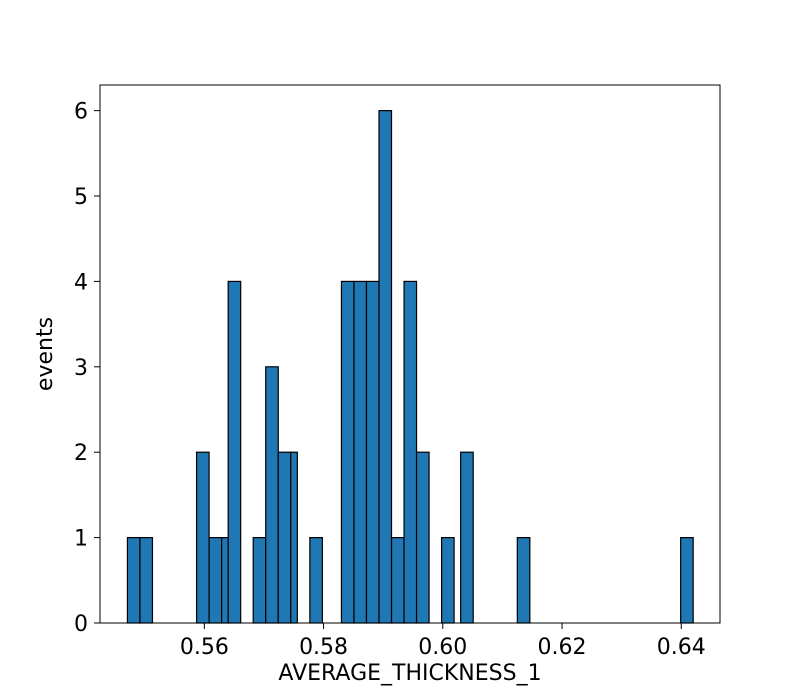 The width and height of the screenshot is (800, 700). I want to click on x-tick-label: 0.62, so click(562, 647).